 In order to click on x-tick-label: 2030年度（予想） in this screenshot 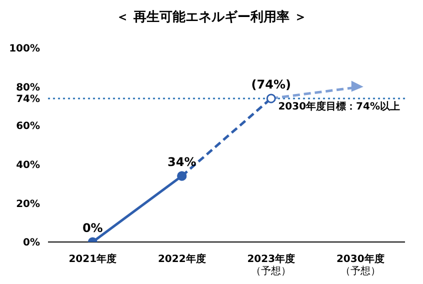, I will do `click(360, 265)`.